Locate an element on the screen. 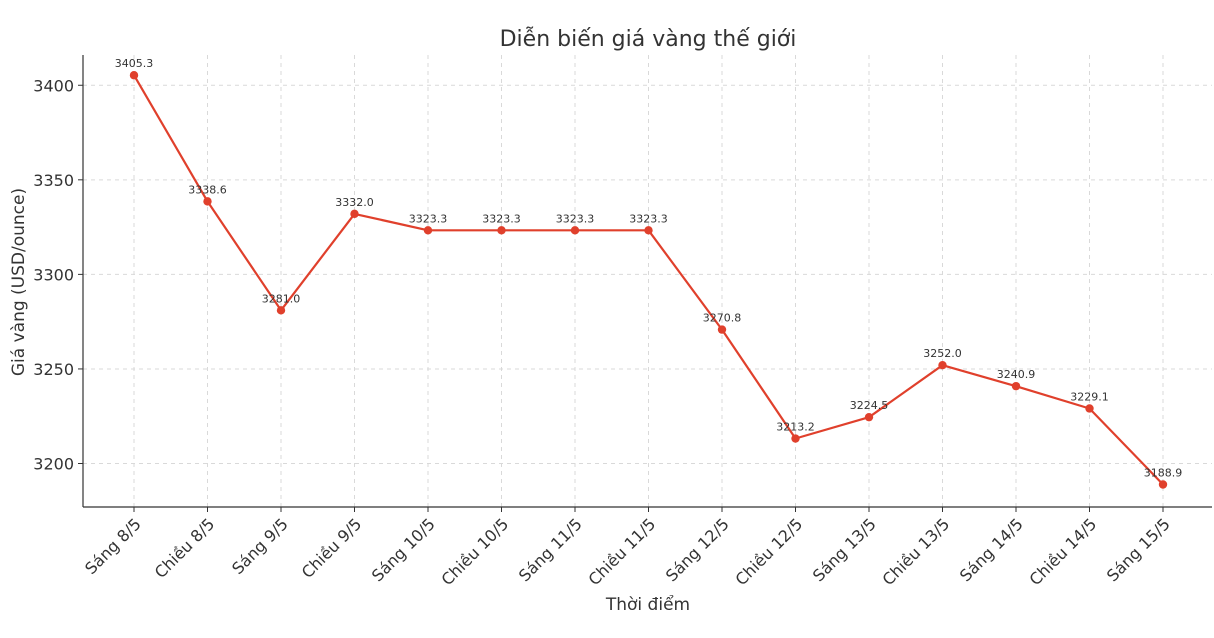  x-tick-label: Sáng 14/5 is located at coordinates (991, 549).